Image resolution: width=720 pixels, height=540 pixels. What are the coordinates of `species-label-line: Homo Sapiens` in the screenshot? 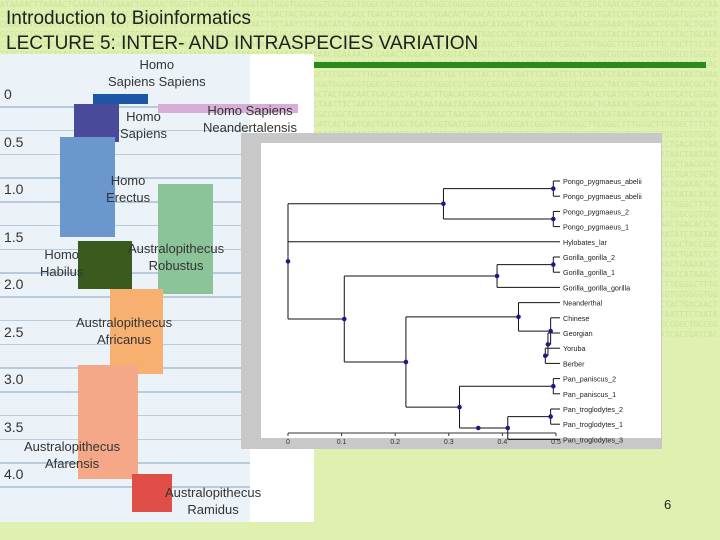 It's located at (250, 110).